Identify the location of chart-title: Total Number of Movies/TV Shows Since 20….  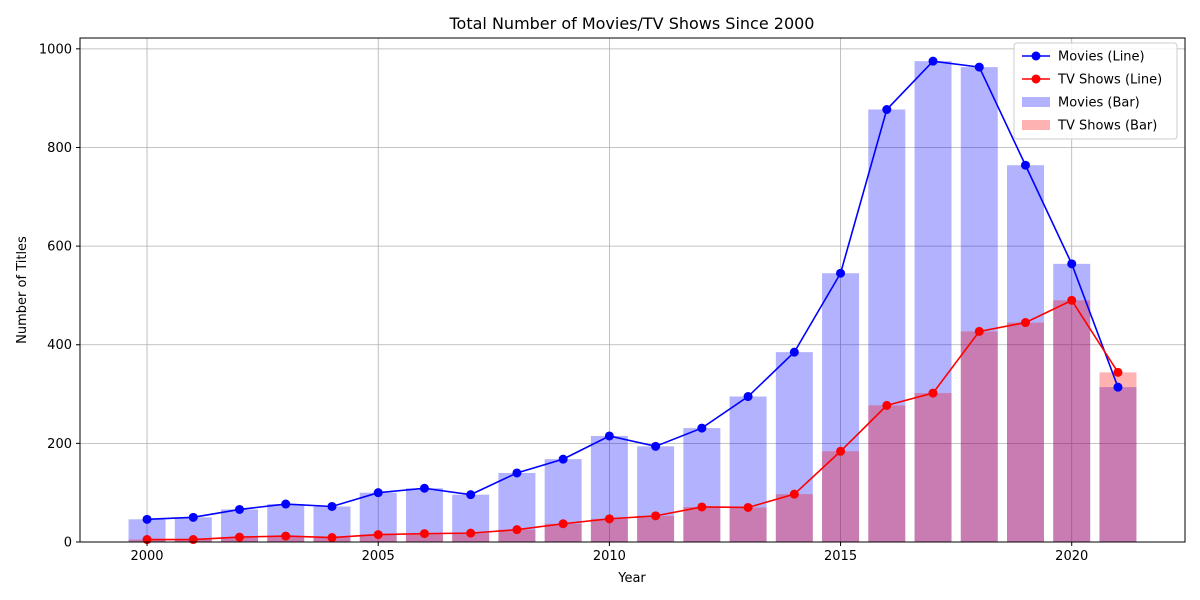
(632, 23).